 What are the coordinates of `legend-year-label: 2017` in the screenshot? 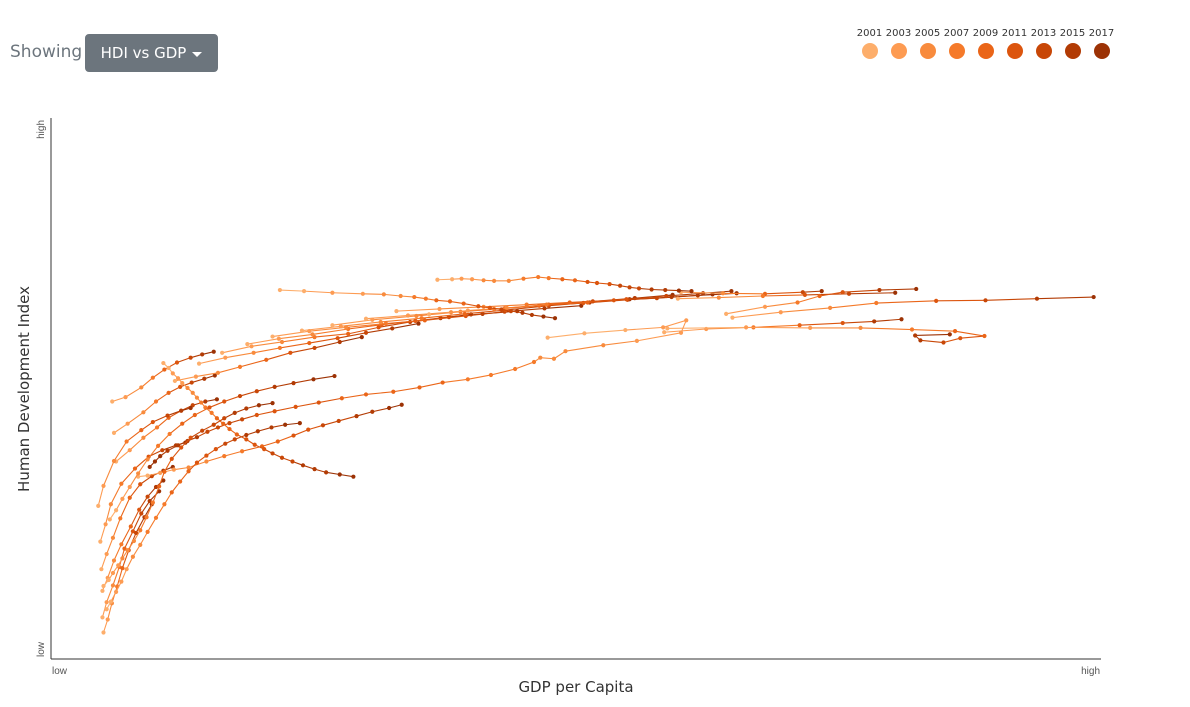 It's located at (1101, 33).